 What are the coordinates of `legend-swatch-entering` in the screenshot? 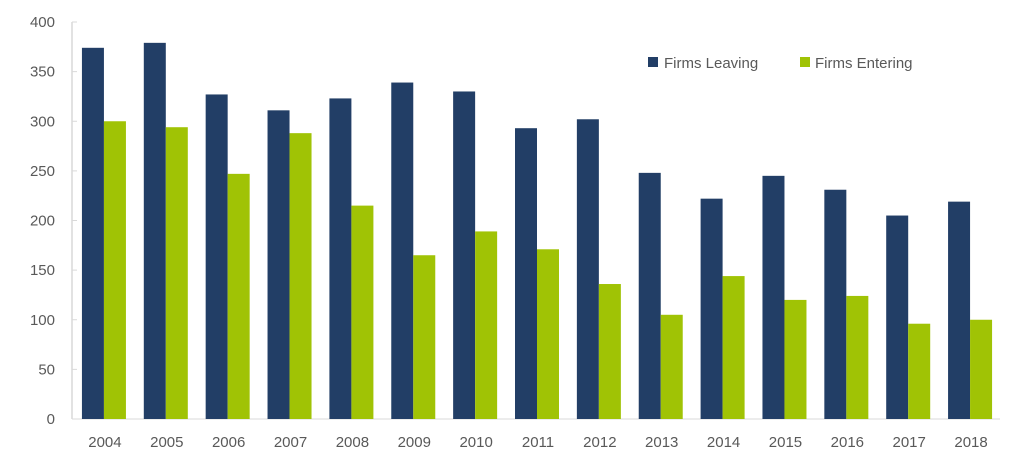 It's located at (805, 62).